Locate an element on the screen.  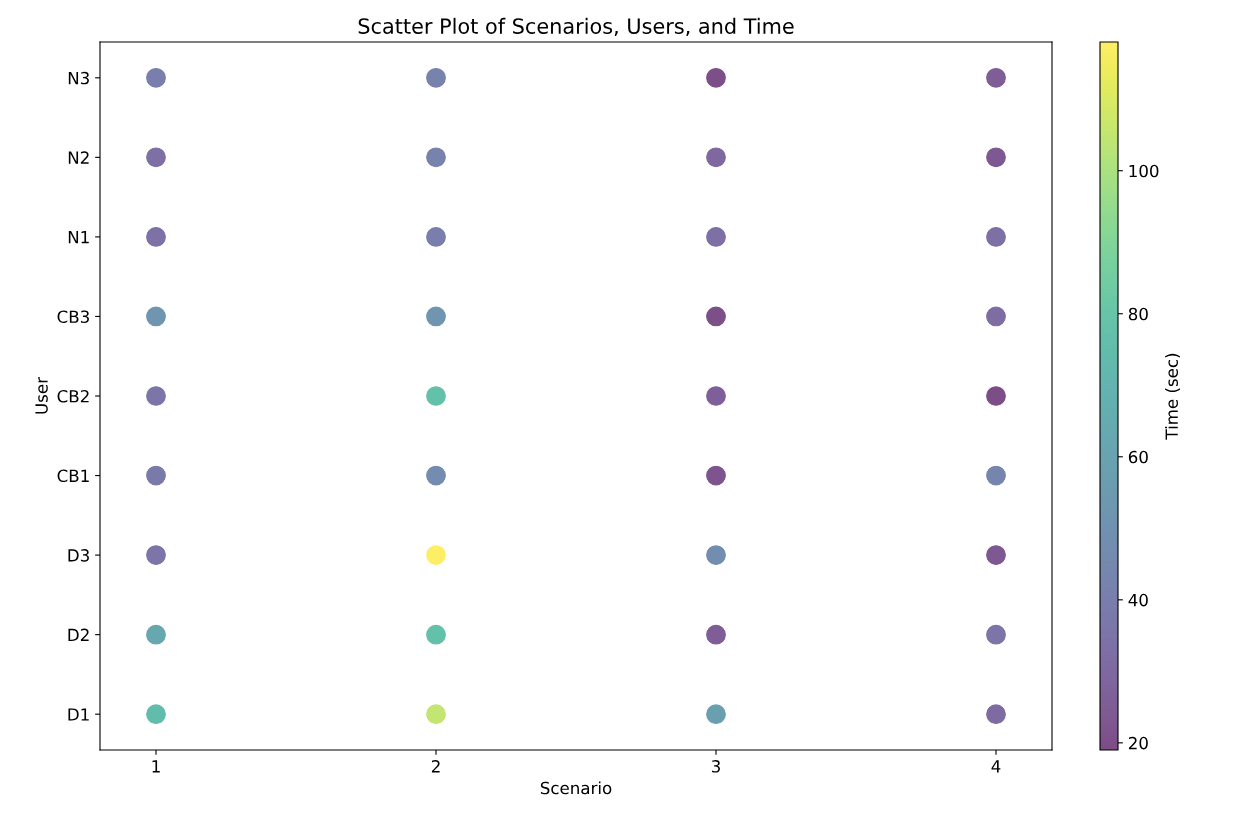
x-tick-label: 2 is located at coordinates (435, 766).